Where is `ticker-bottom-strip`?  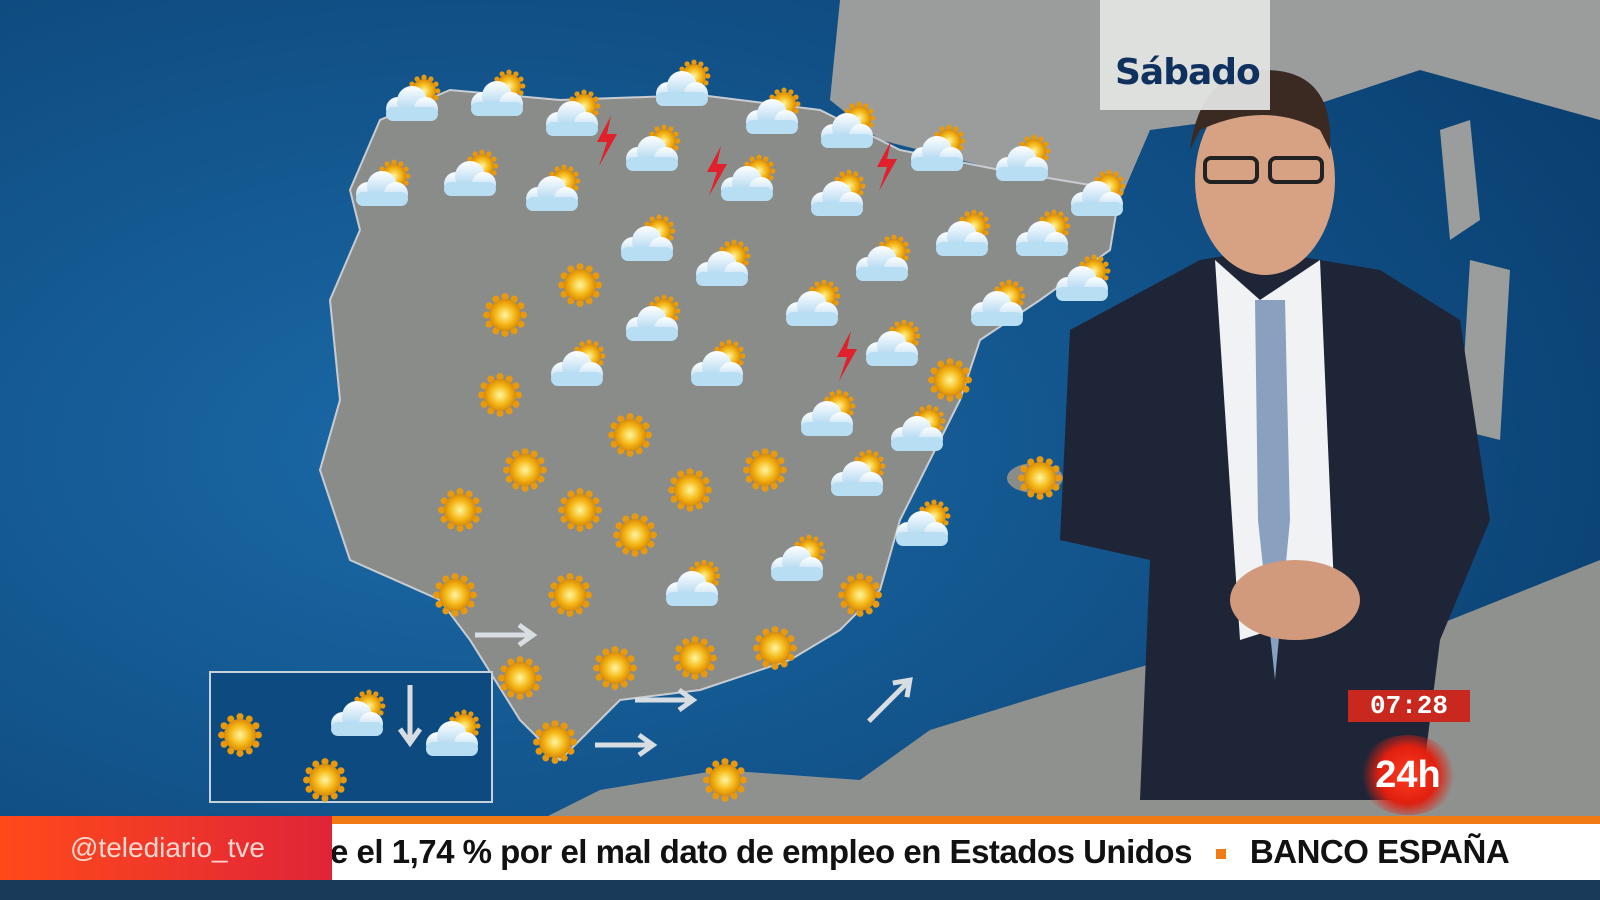
ticker-bottom-strip is located at coordinates (800, 890).